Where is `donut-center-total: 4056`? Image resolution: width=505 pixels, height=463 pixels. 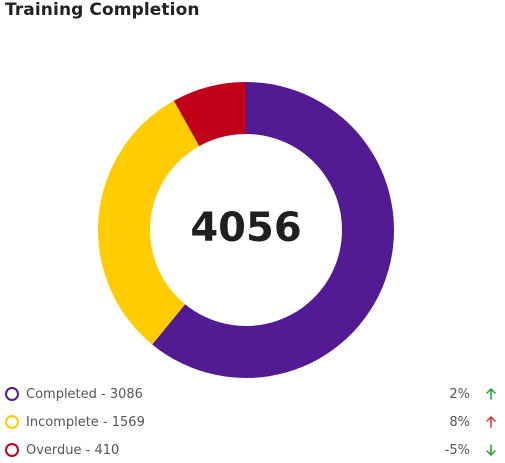 donut-center-total: 4056 is located at coordinates (245, 228).